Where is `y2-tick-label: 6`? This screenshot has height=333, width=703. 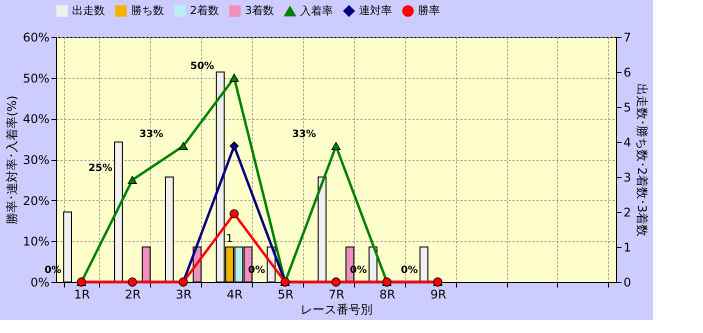
y2-tick-label: 6 is located at coordinates (628, 73).